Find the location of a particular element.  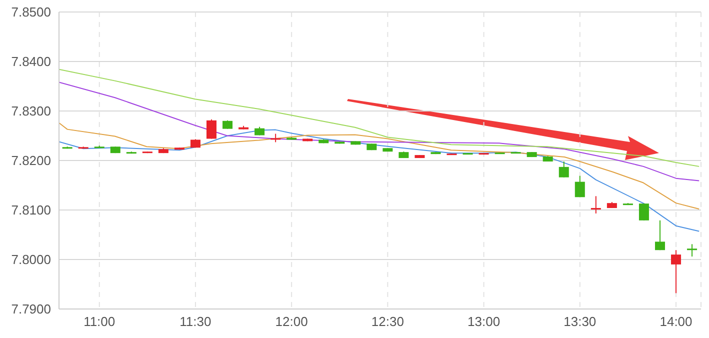

y-tick-label: 7.8500 is located at coordinates (31, 12).